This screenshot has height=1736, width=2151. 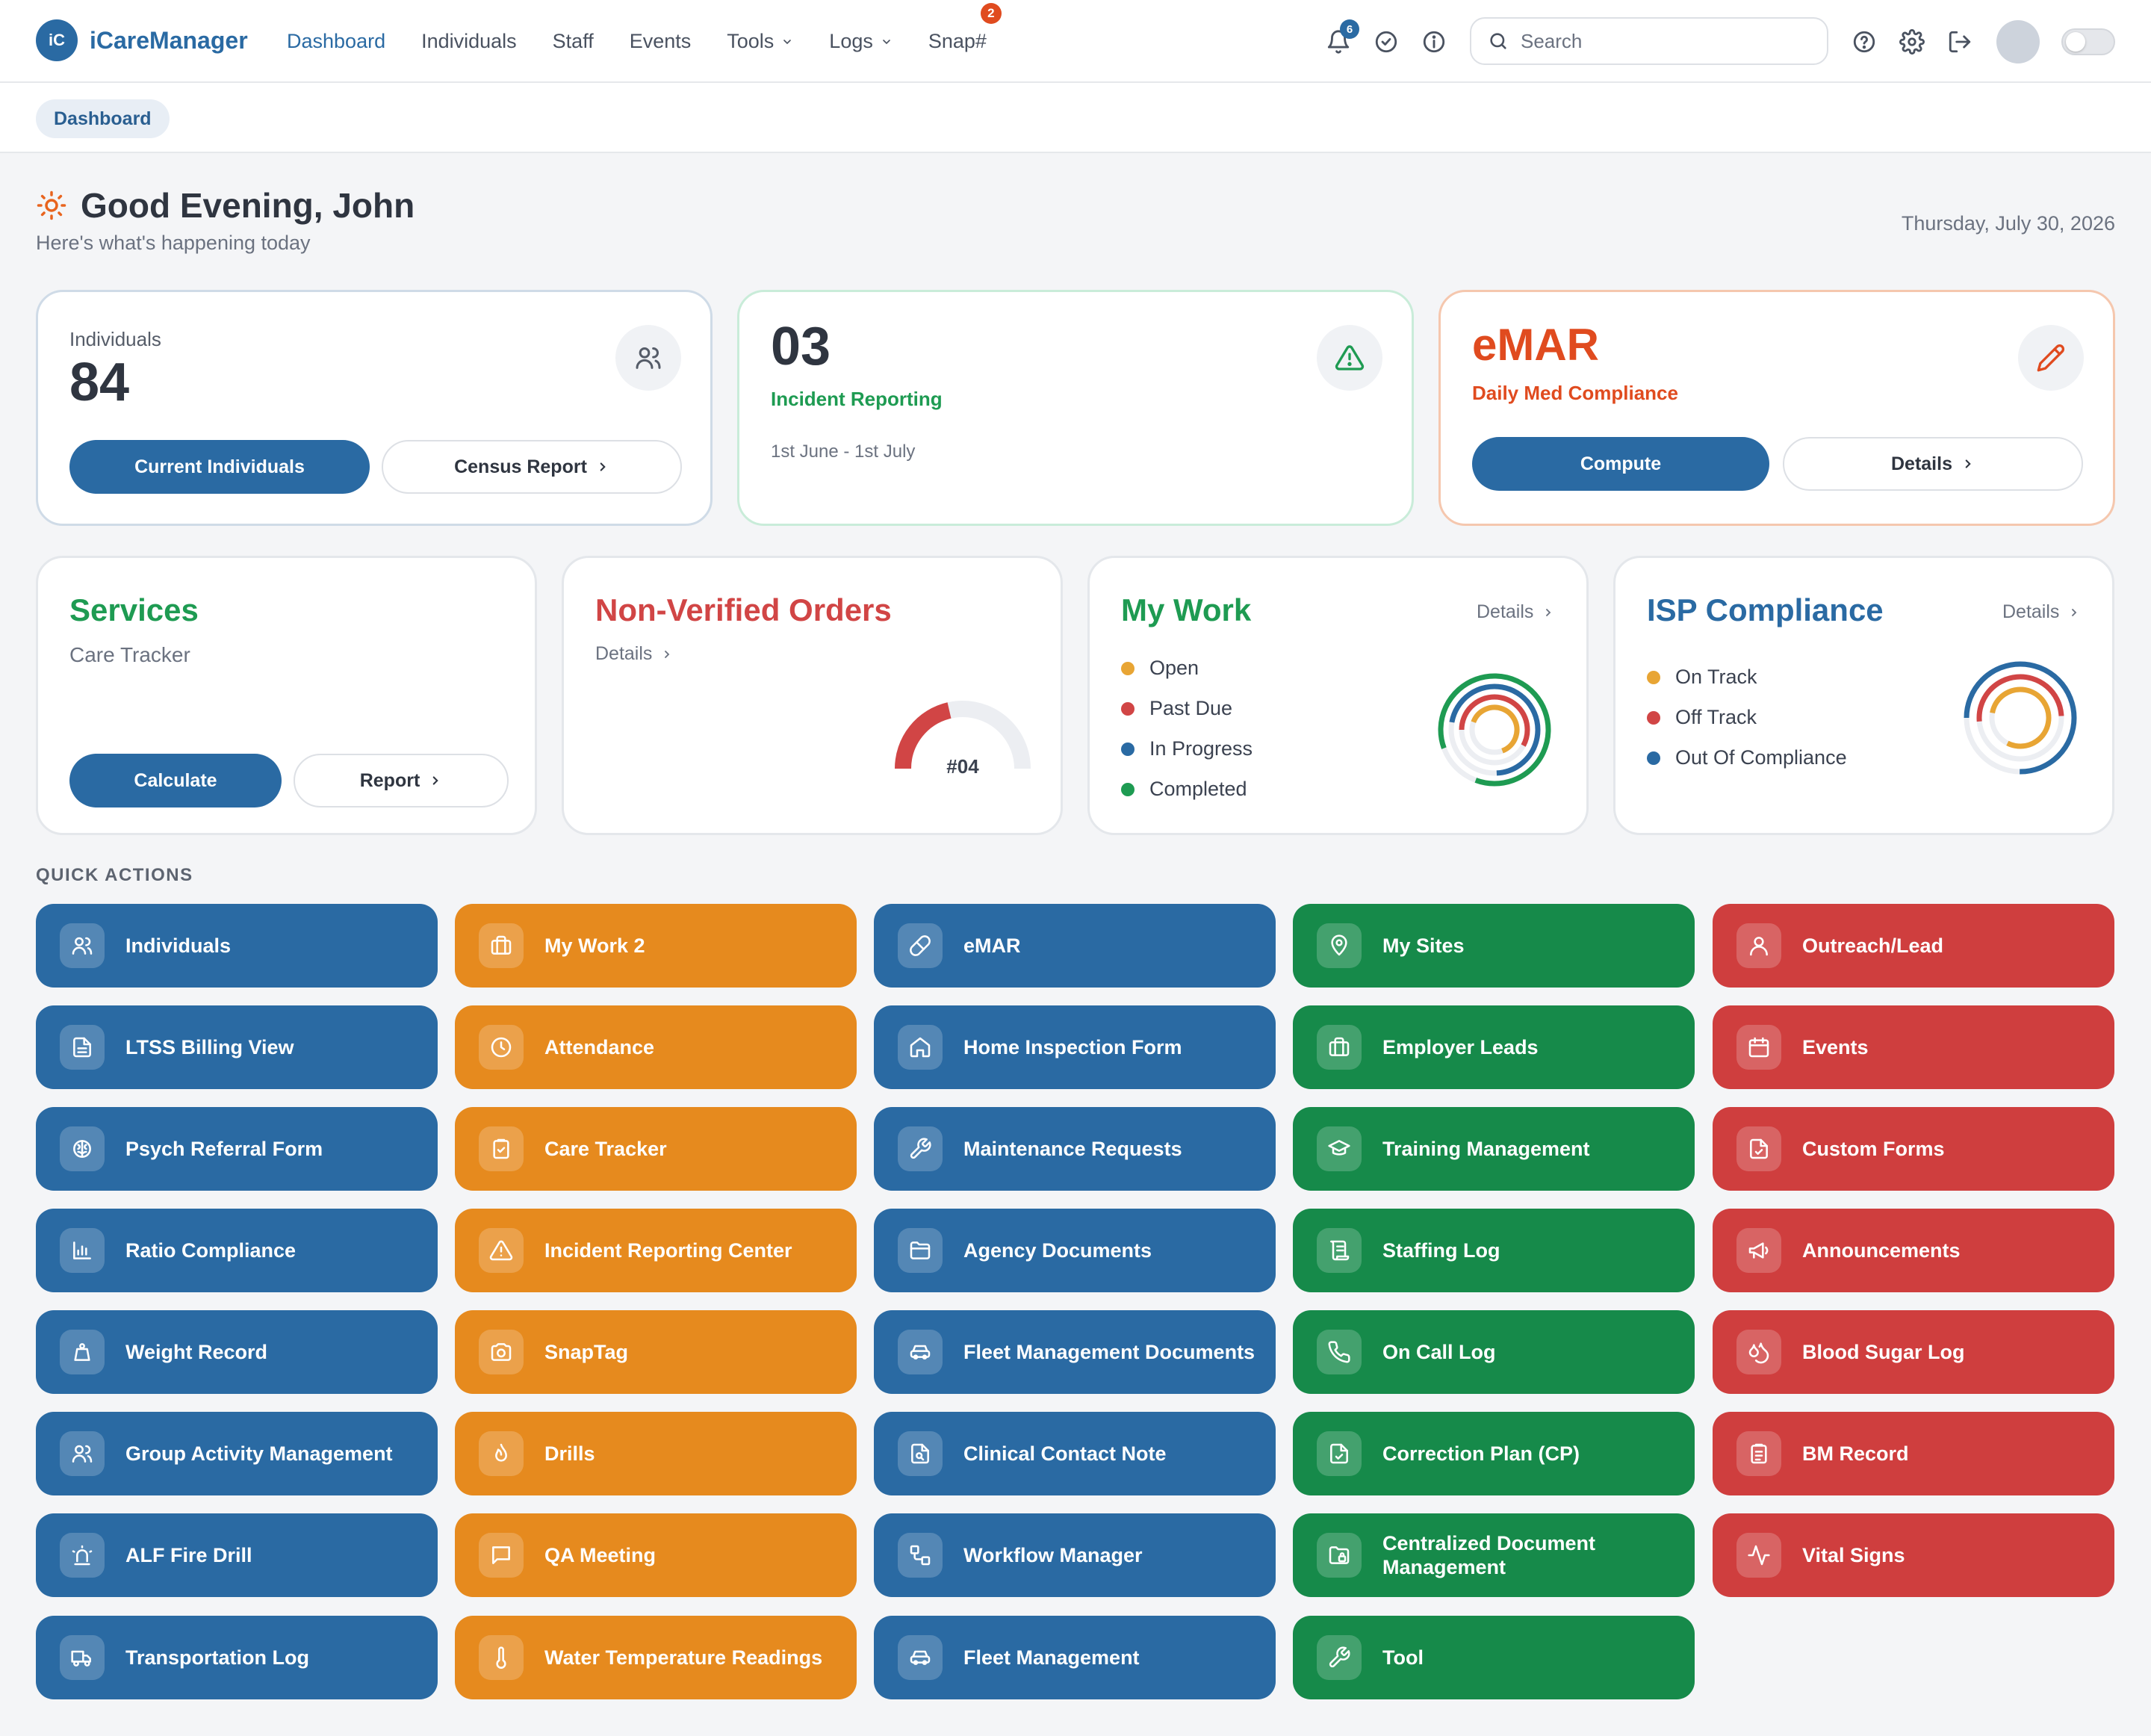 I want to click on non-verified-details-link: Details, so click(x=634, y=654).